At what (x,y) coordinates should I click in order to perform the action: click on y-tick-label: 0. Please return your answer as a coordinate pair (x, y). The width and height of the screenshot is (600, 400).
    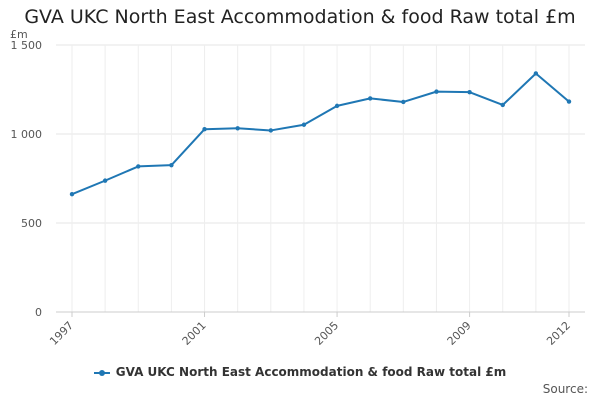
    Looking at the image, I should click on (38, 312).